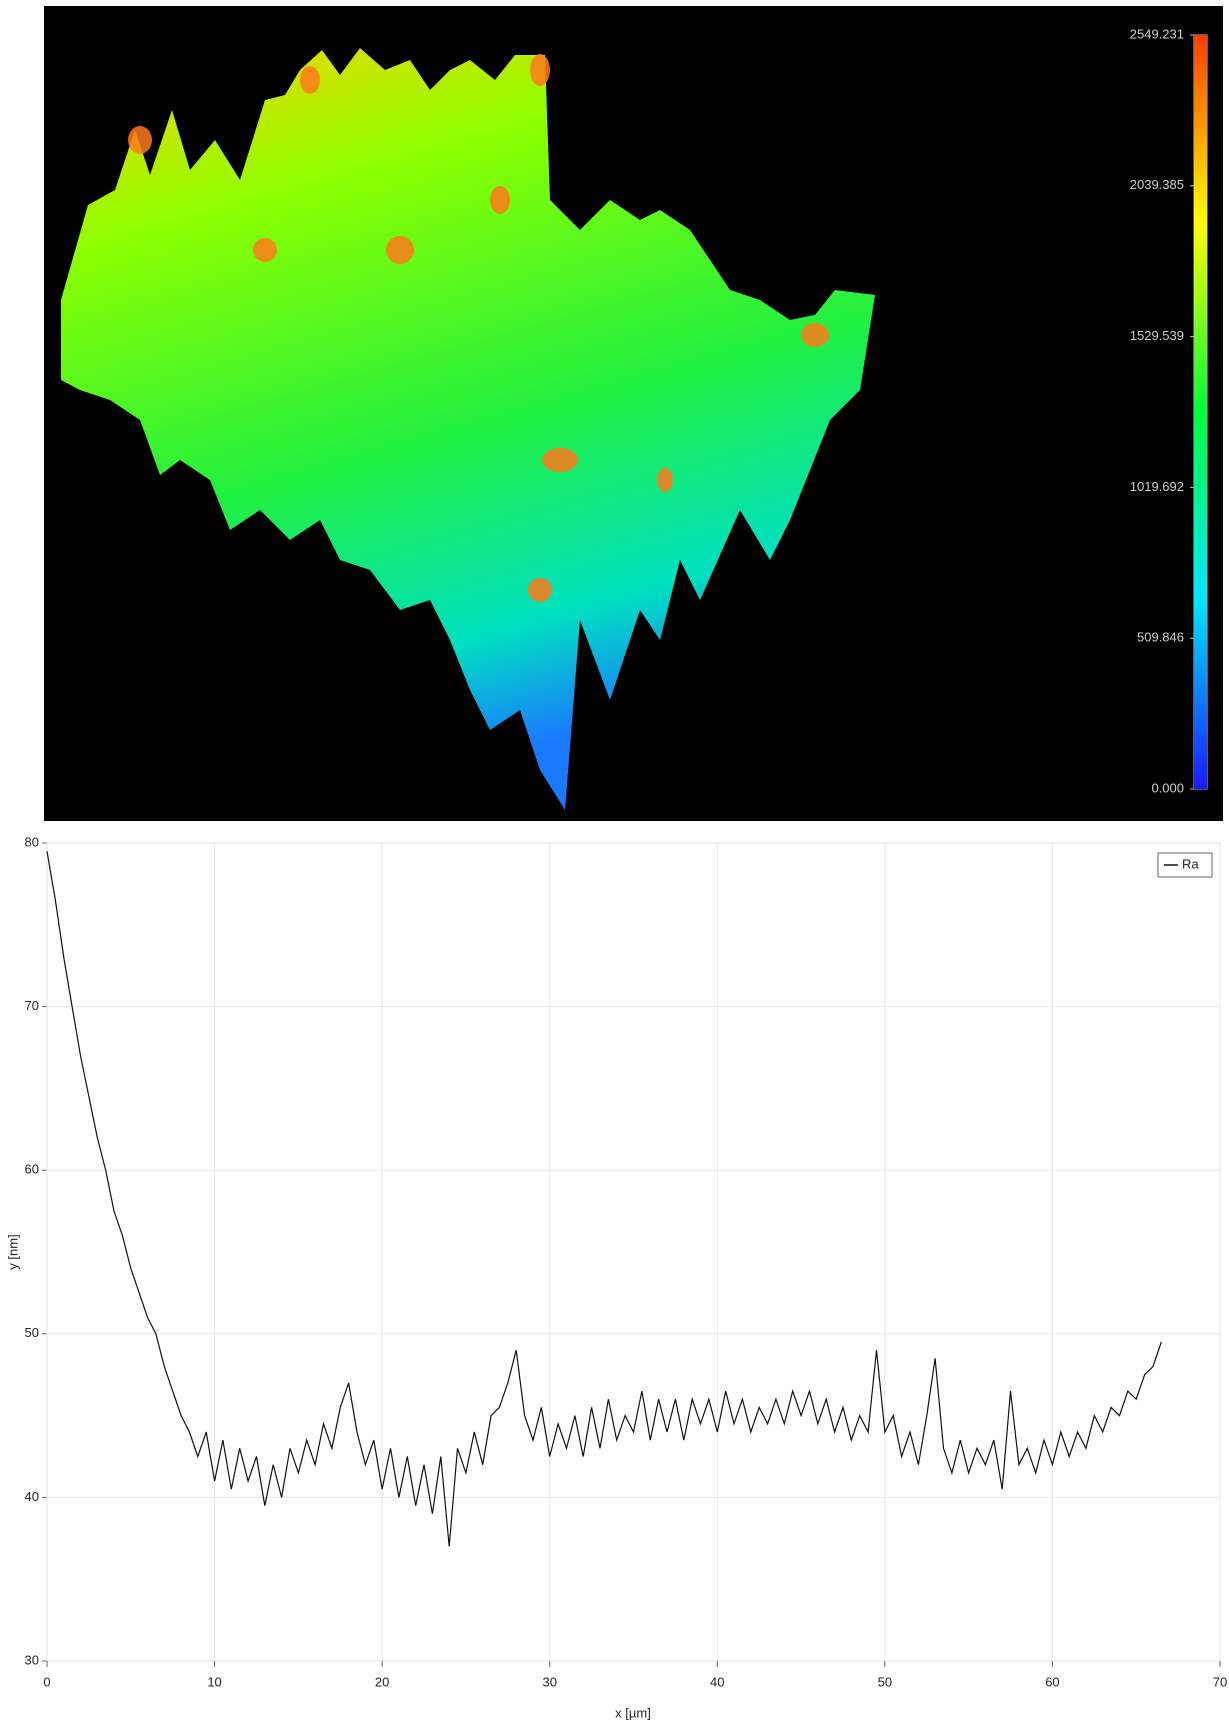 Image resolution: width=1229 pixels, height=1723 pixels. What do you see at coordinates (46, 1681) in the screenshot?
I see `x-tick-label: 0` at bounding box center [46, 1681].